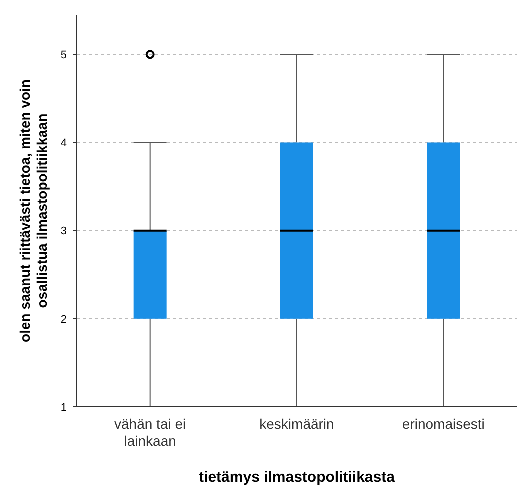 This screenshot has width=519, height=490. Describe the element at coordinates (63, 408) in the screenshot. I see `y-tick-label: 1` at that location.